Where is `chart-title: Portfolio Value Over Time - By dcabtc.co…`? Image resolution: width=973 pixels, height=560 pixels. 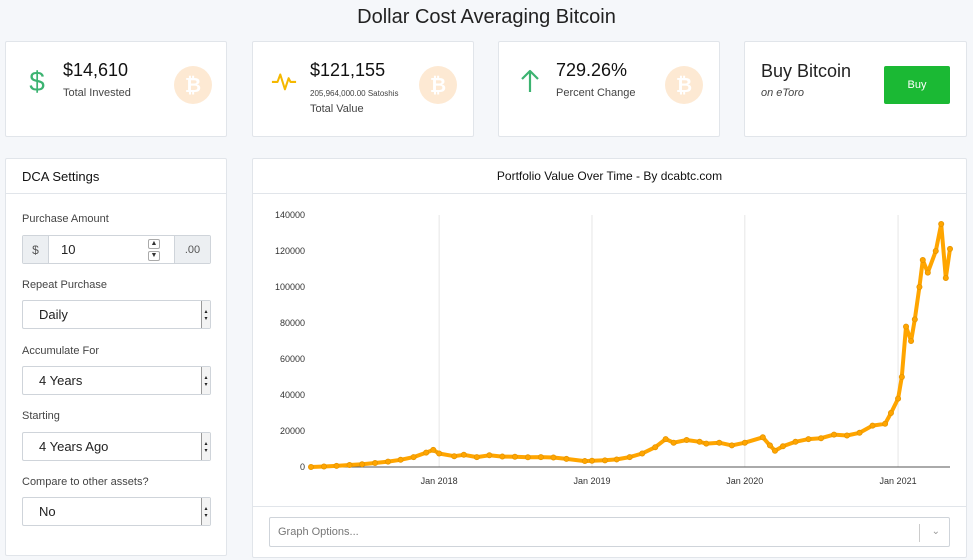
chart-title: Portfolio Value Over Time - By dcabtc.co… is located at coordinates (609, 176).